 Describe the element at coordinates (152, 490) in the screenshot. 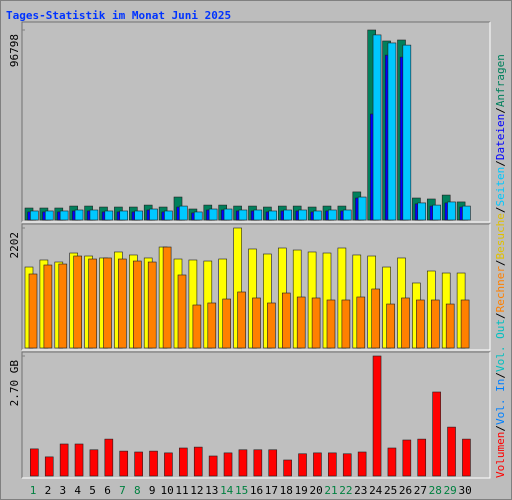

I see `x-tick-label: 9` at that location.